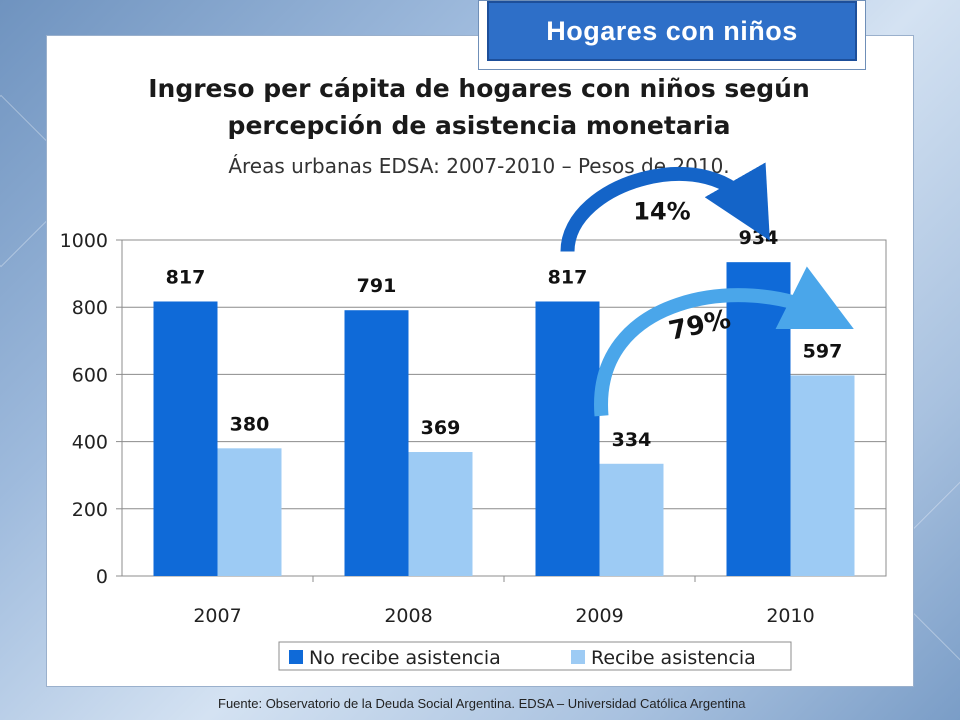 The width and height of the screenshot is (960, 720). What do you see at coordinates (408, 616) in the screenshot?
I see `x-tick-label: 2008` at bounding box center [408, 616].